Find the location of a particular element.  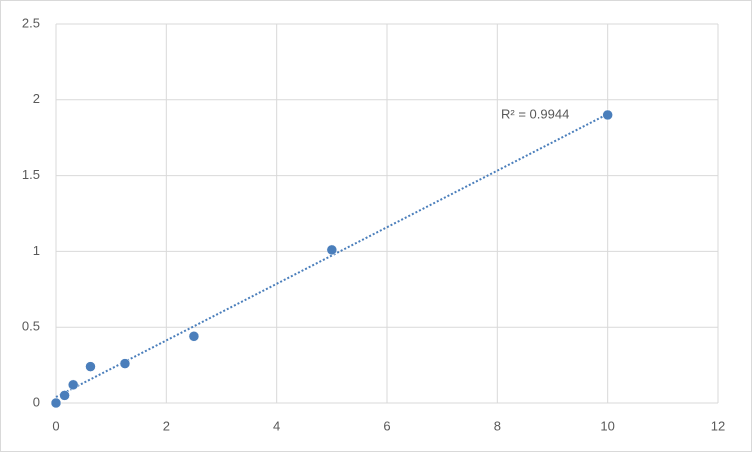

y-tick-label: 2 is located at coordinates (36, 98).